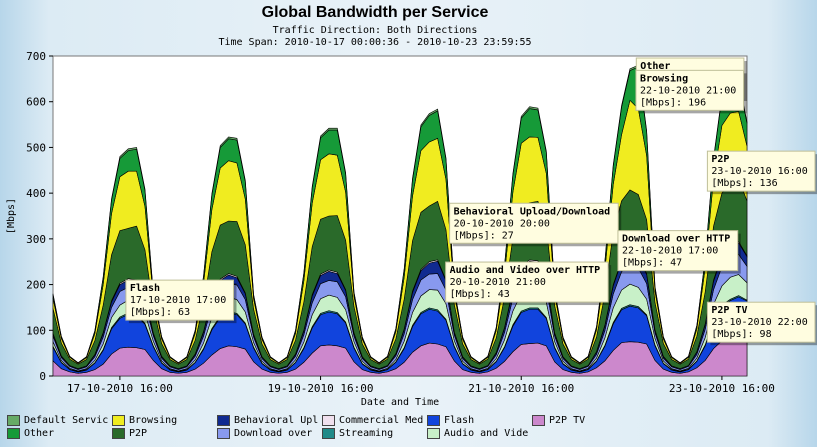 The height and width of the screenshot is (447, 817). What do you see at coordinates (39, 433) in the screenshot?
I see `legend-label: Other` at bounding box center [39, 433].